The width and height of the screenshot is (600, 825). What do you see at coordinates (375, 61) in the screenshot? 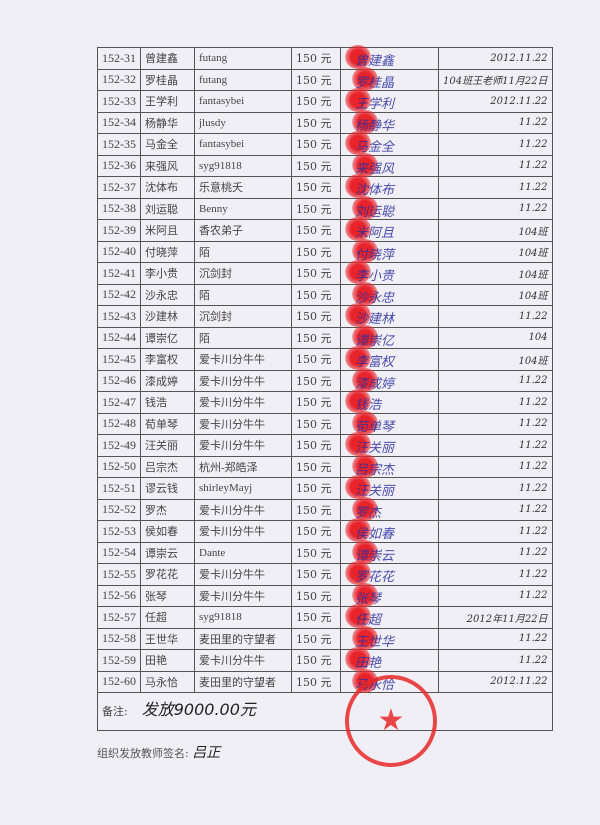
I see `row-signature: 曾建鑫` at bounding box center [375, 61].